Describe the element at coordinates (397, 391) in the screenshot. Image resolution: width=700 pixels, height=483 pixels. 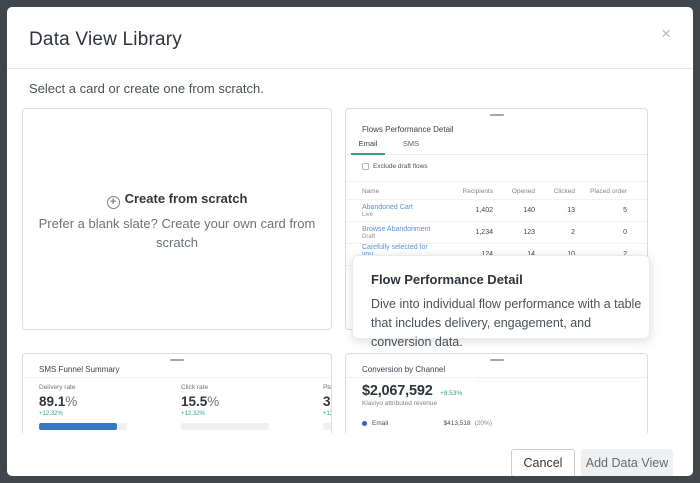
I see `conversion-value: $2,067,592` at that location.